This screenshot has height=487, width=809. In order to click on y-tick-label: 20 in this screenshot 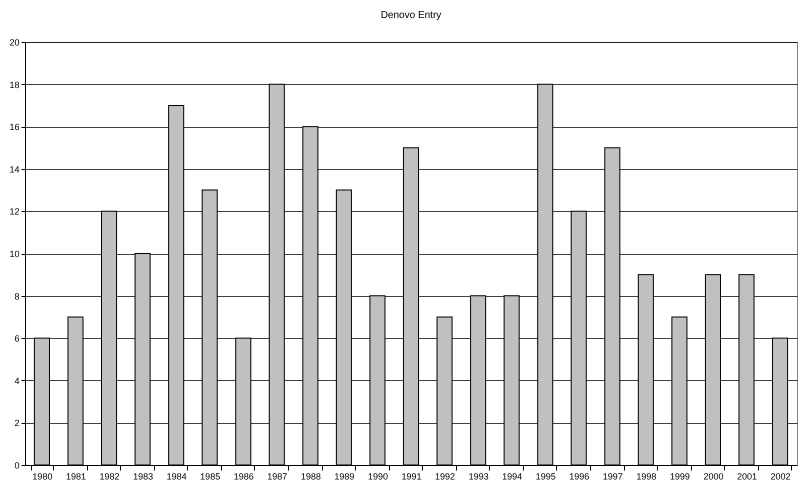, I will do `click(14, 43)`.